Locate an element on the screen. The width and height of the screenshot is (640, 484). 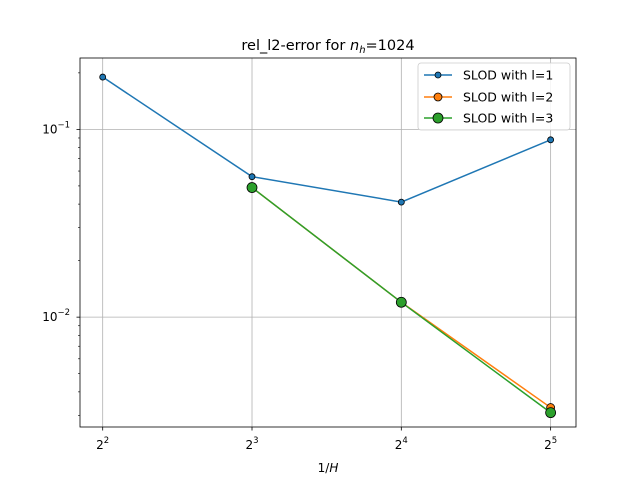
legend-label-3: SLOD with l=3 is located at coordinates (508, 118).